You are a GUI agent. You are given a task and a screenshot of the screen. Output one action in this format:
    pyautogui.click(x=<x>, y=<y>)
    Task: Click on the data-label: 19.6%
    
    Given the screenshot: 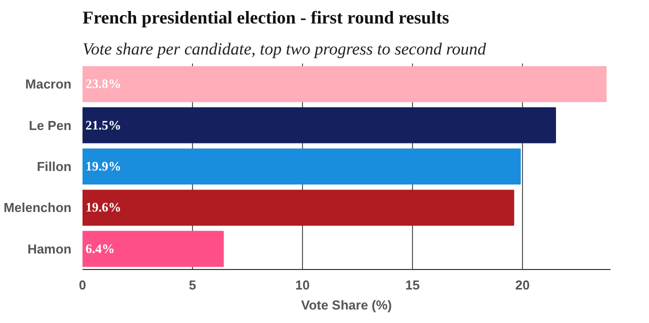 What is the action you would take?
    pyautogui.click(x=104, y=207)
    